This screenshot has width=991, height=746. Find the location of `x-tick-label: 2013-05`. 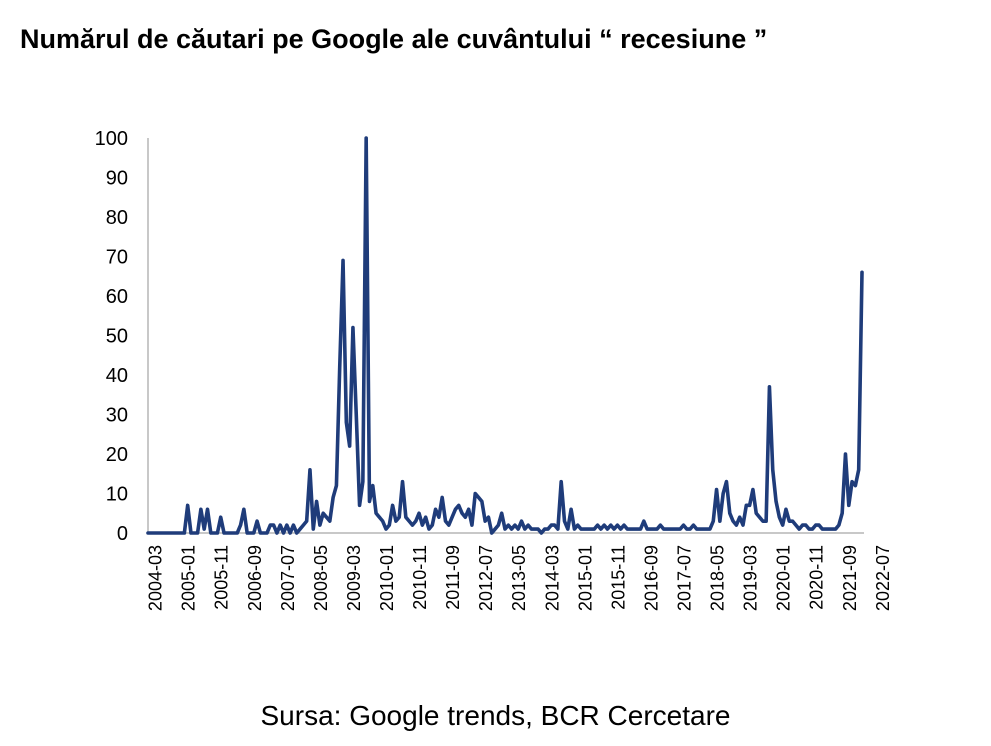

x-tick-label: 2013-05 is located at coordinates (519, 578).